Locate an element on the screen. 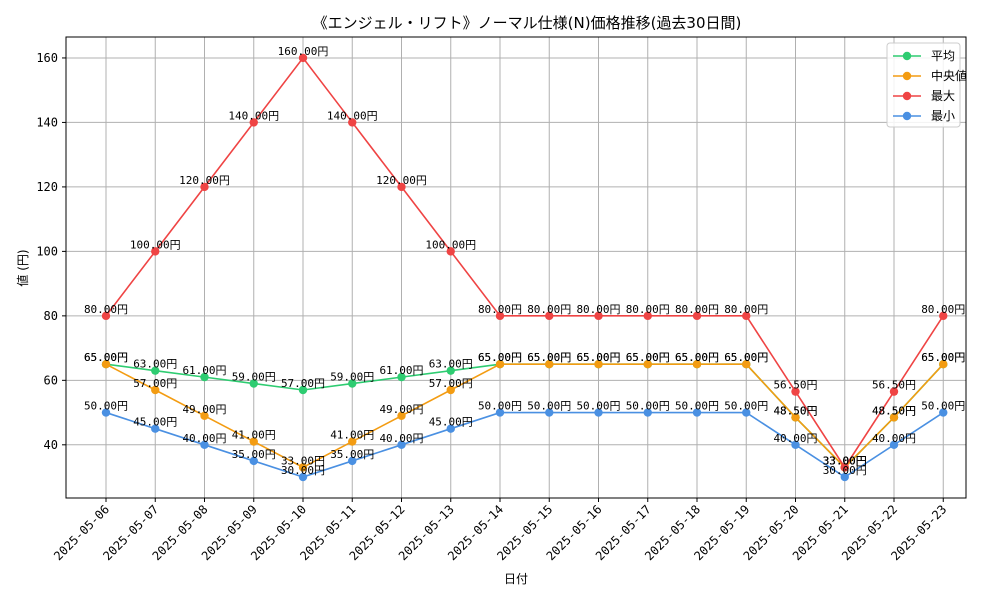 The image size is (1000, 600). data-label: 30.00円 is located at coordinates (845, 470).